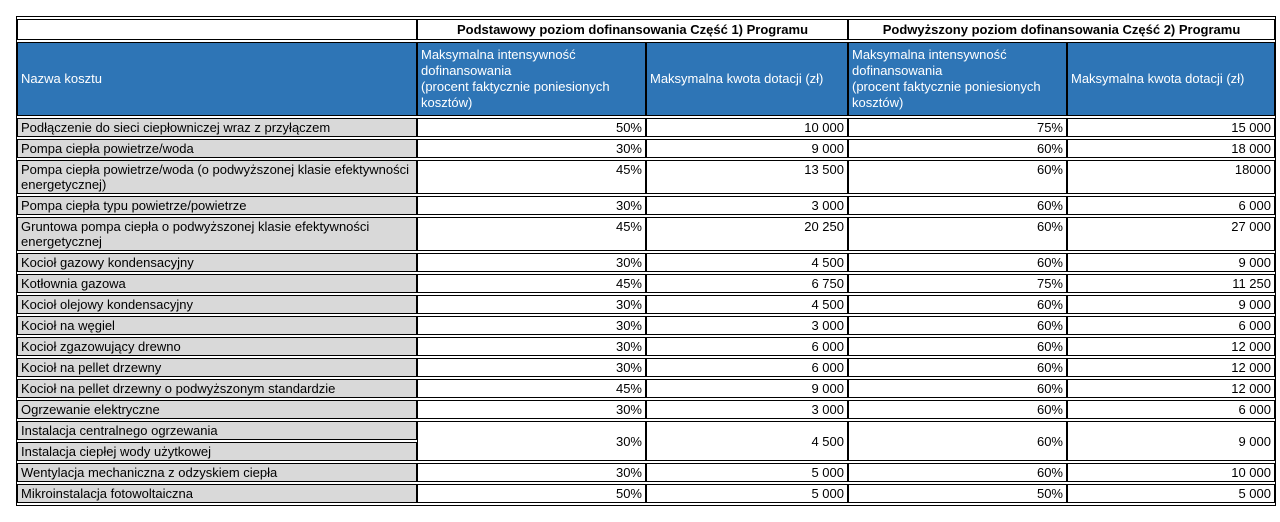  What do you see at coordinates (1171, 127) in the screenshot?
I see `elevated-amount-cell: 15 000` at bounding box center [1171, 127].